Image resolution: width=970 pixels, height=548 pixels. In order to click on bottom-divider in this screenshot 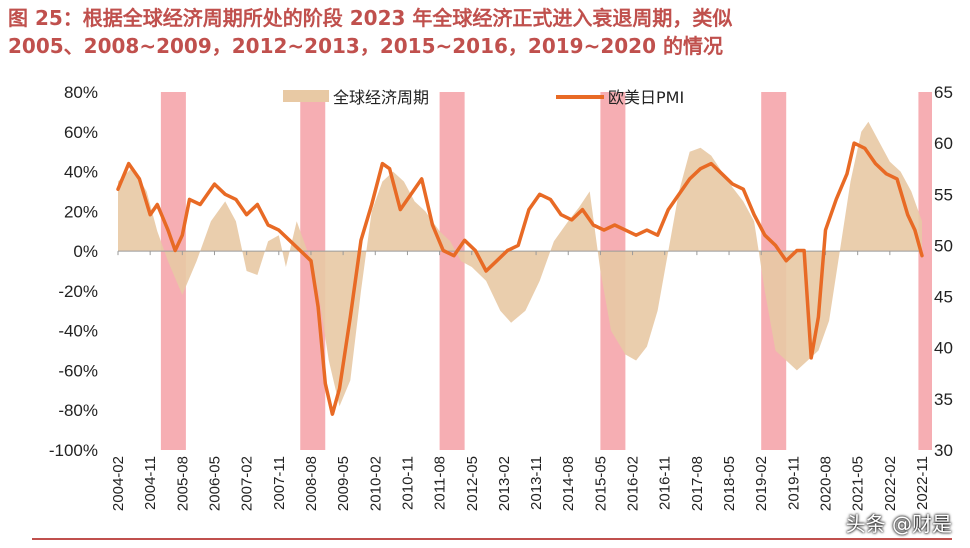, I will do `click(492, 539)`.